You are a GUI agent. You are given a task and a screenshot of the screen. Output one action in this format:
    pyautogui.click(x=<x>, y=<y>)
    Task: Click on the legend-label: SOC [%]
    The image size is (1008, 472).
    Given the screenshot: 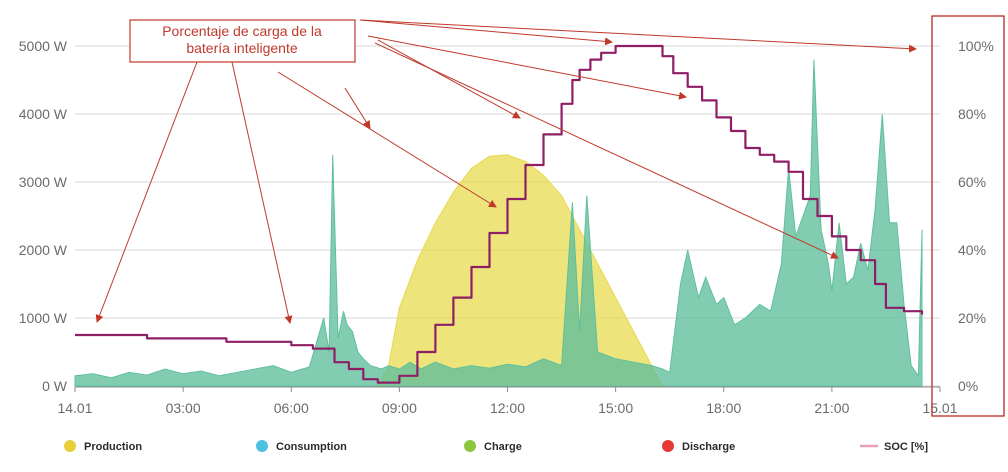 What is the action you would take?
    pyautogui.click(x=906, y=447)
    